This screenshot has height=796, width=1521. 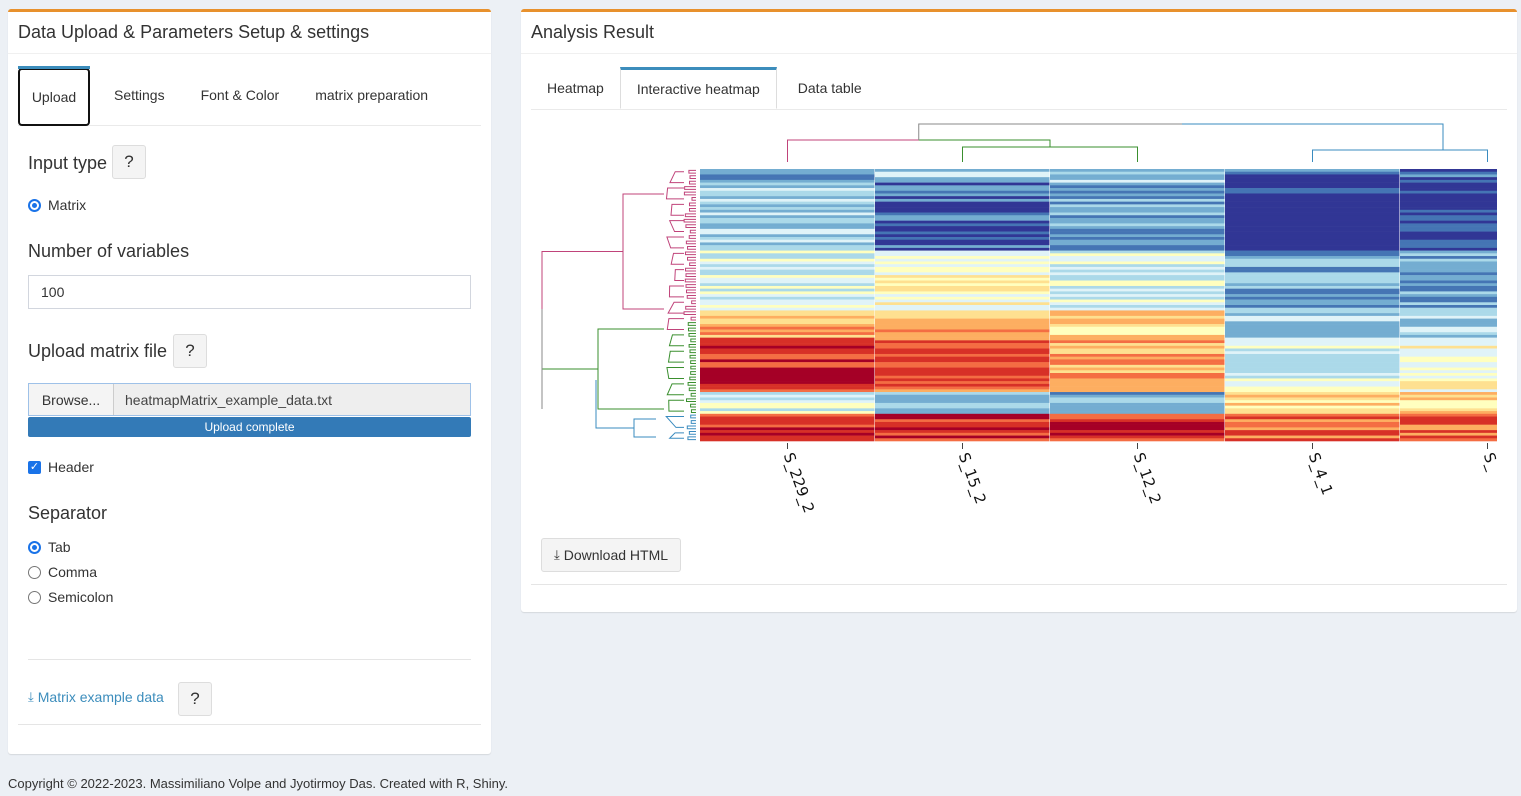 What do you see at coordinates (240, 94) in the screenshot?
I see `tab-font-color: Font & Color` at bounding box center [240, 94].